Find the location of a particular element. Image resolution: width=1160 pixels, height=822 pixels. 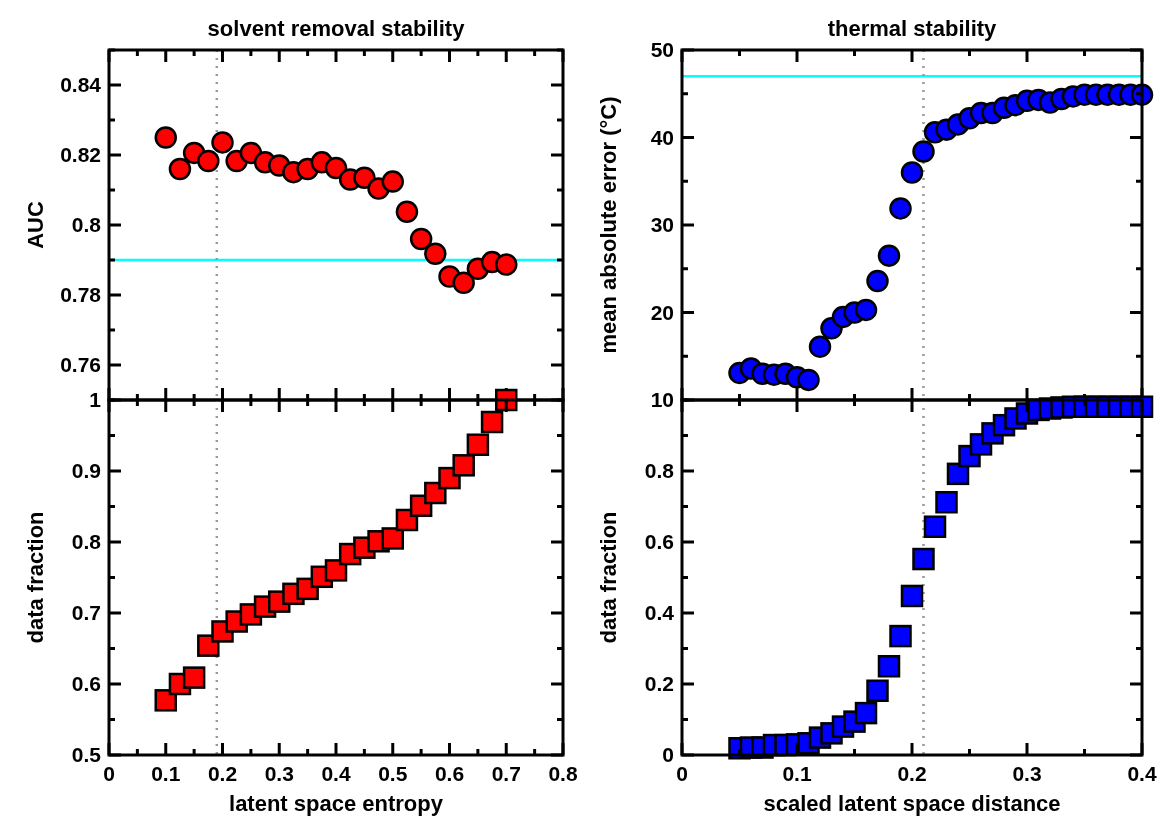

x-tick-label: 0.6 is located at coordinates (449, 773).